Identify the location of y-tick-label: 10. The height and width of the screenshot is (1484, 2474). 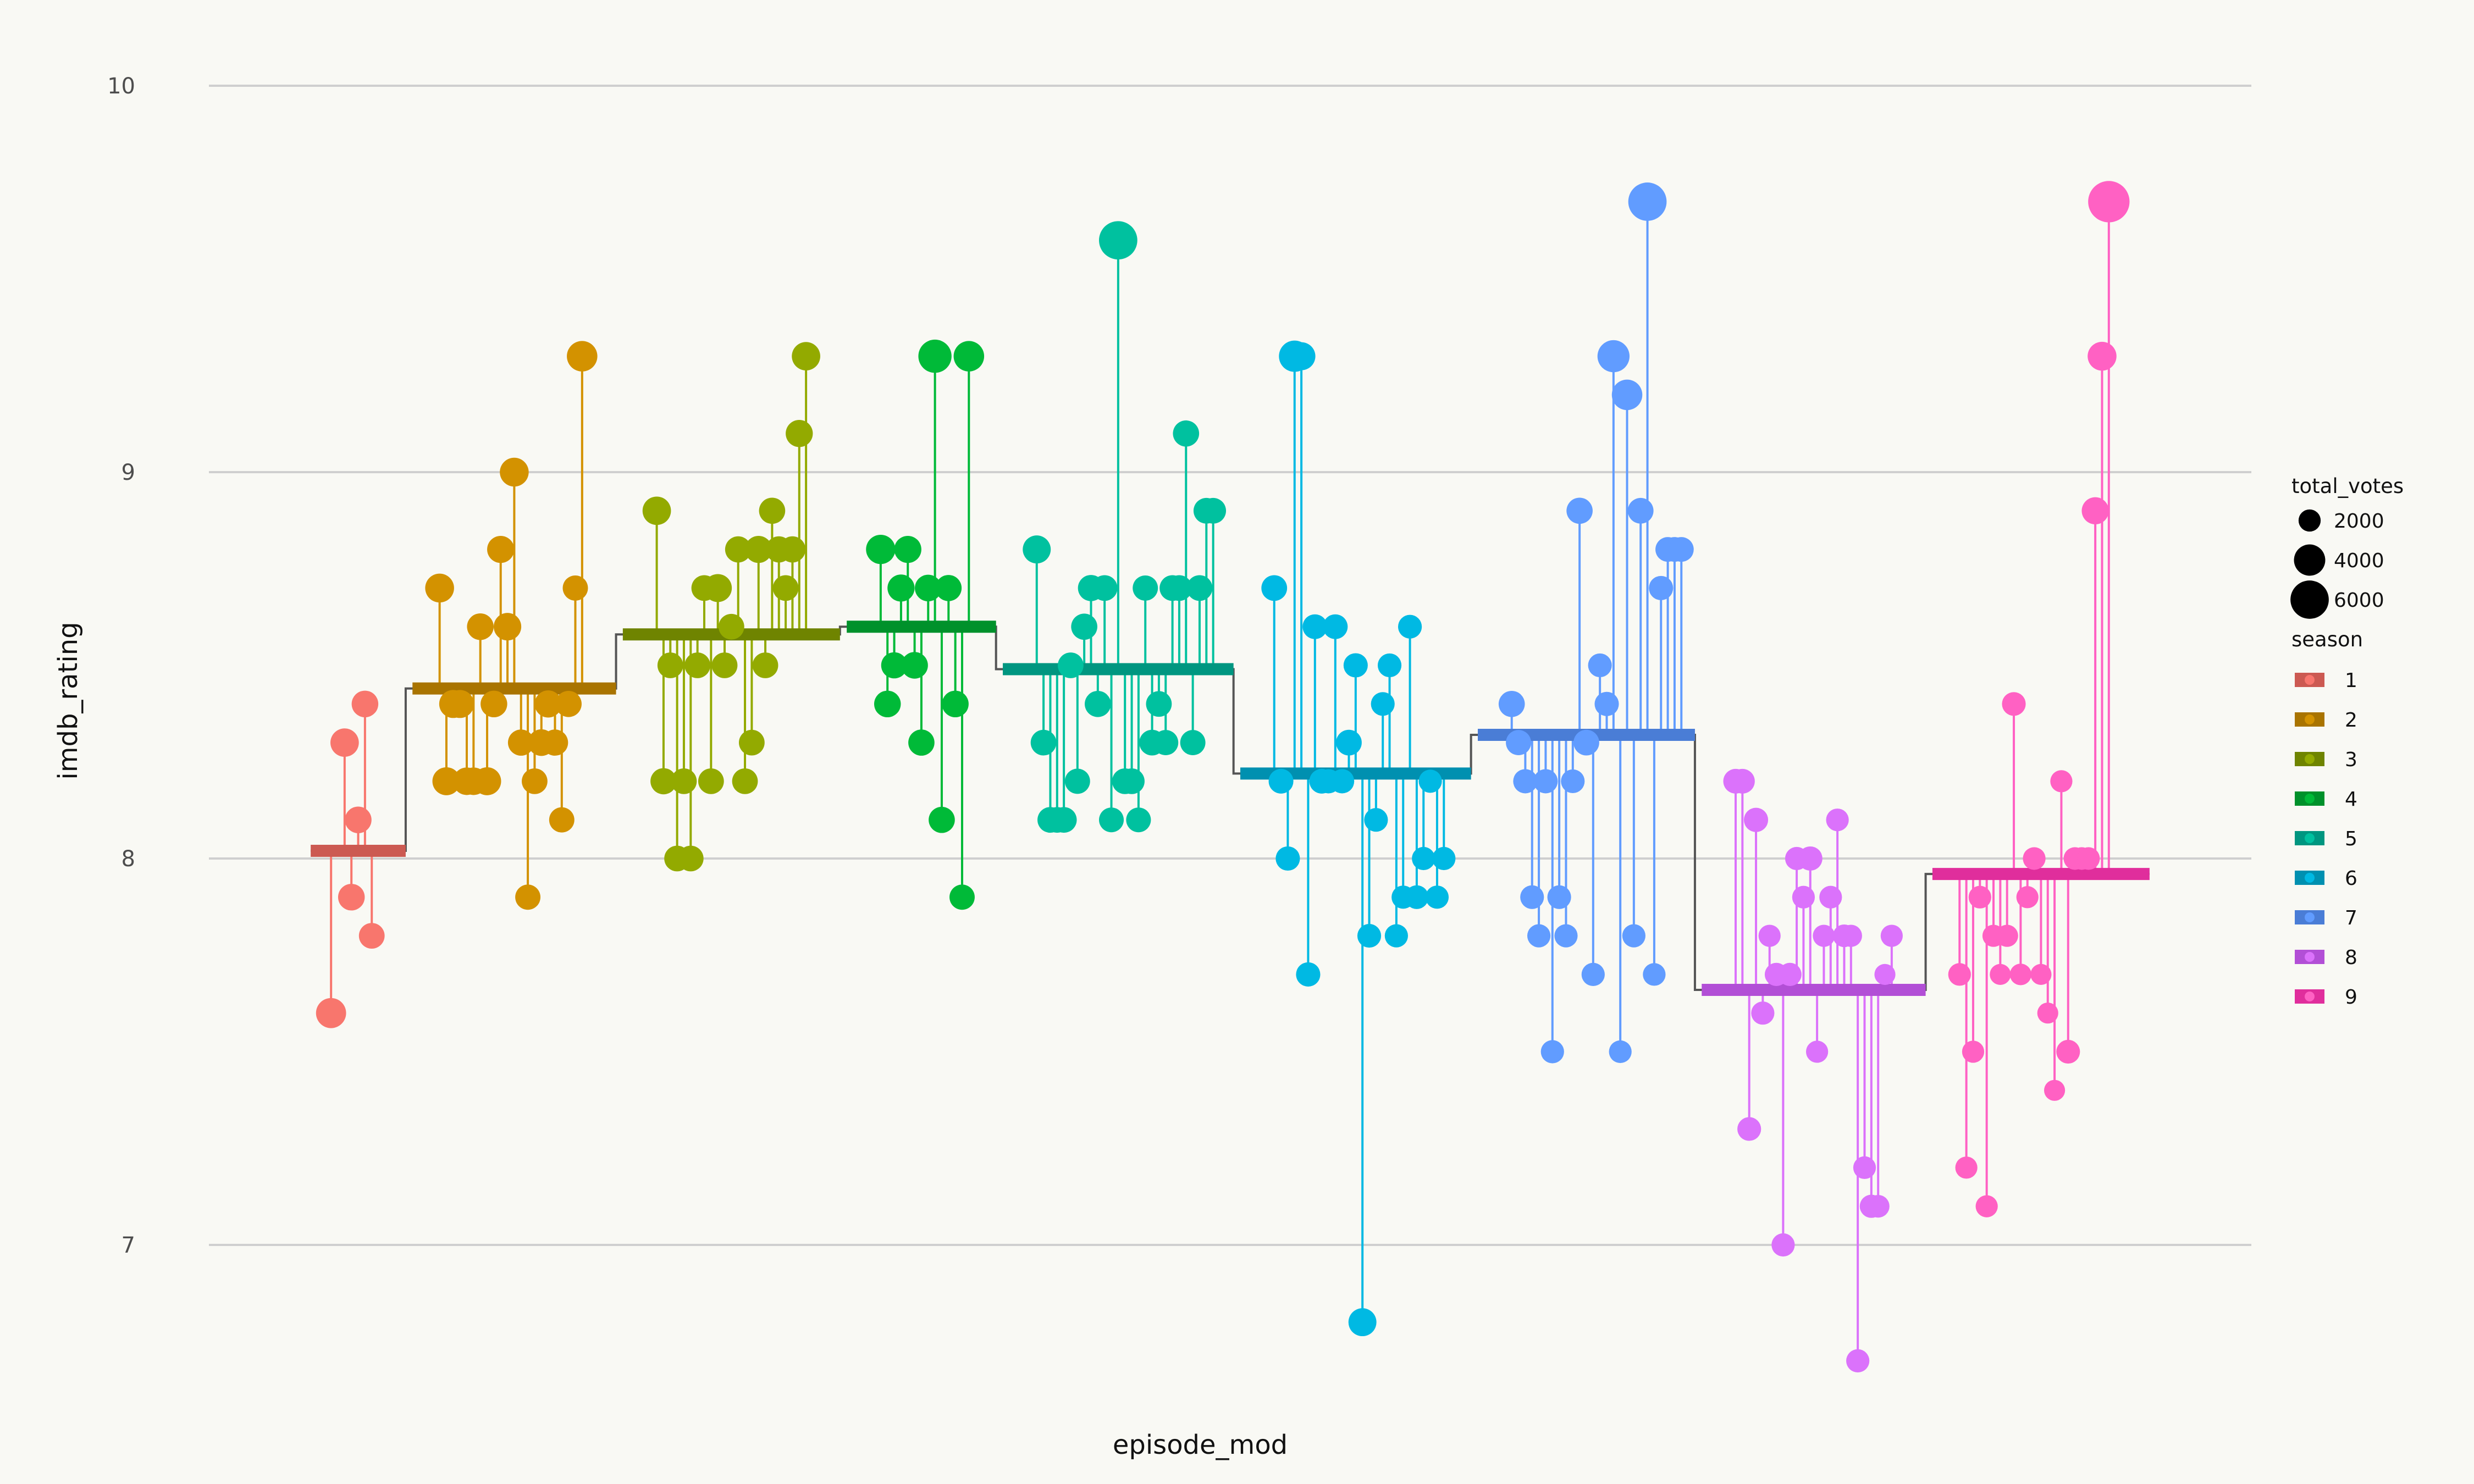
(121, 86).